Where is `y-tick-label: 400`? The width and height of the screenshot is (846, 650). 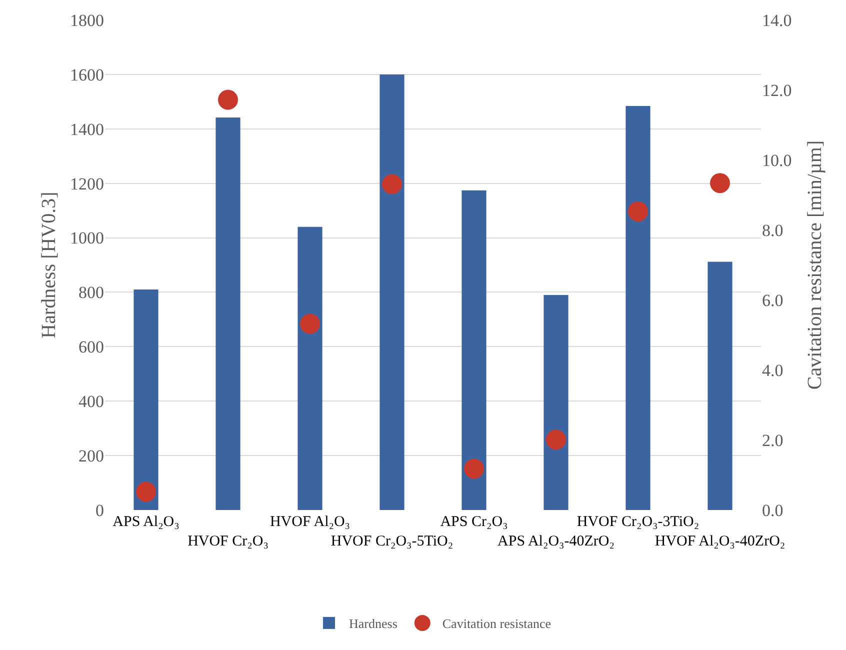 y-tick-label: 400 is located at coordinates (91, 402).